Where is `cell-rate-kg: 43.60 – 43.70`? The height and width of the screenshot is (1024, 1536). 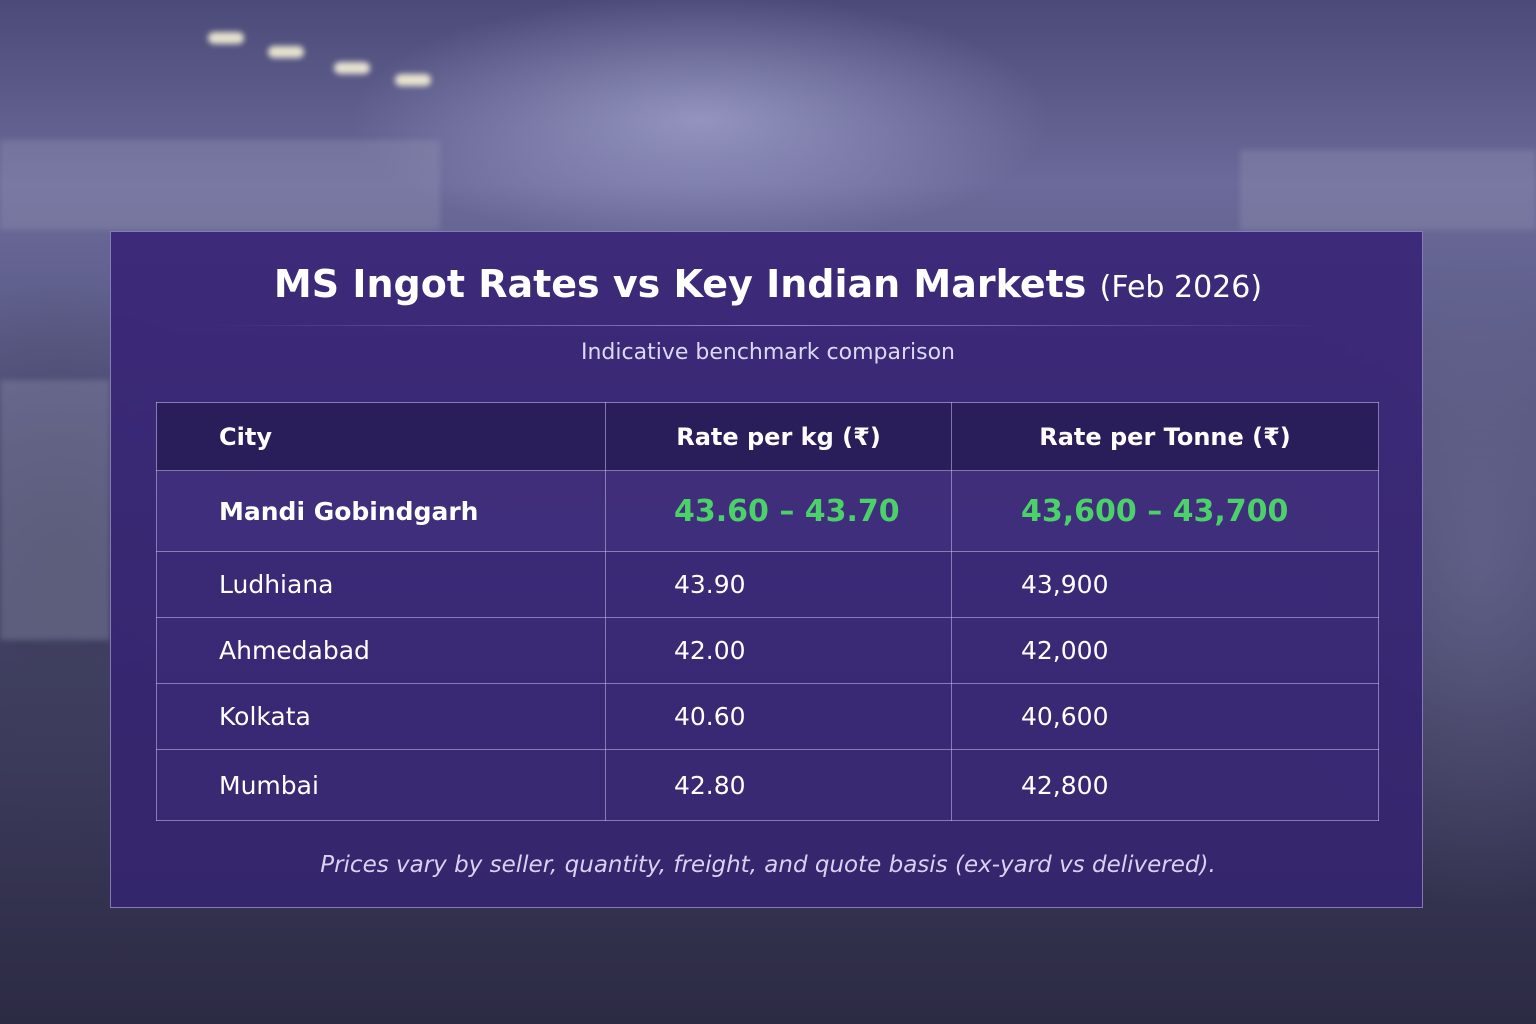 cell-rate-kg: 43.60 – 43.70 is located at coordinates (778, 511).